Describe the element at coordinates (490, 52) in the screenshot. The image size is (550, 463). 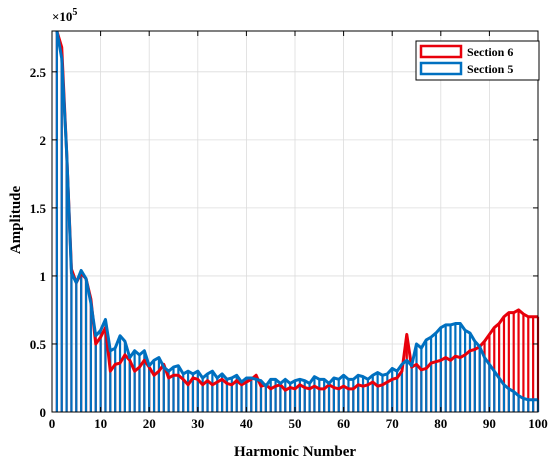
I see `legend-label-section-6: Section 6` at that location.